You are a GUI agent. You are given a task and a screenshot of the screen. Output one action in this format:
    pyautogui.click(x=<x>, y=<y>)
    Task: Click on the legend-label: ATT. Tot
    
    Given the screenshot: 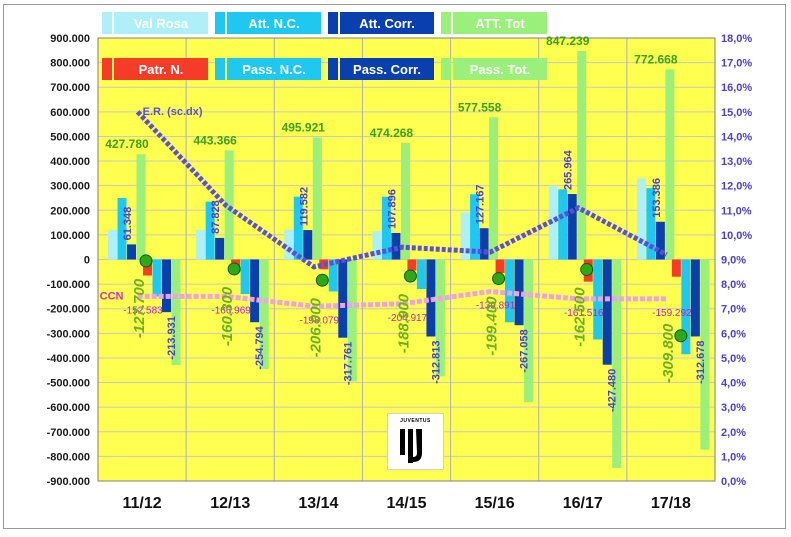 What is the action you would take?
    pyautogui.click(x=500, y=23)
    